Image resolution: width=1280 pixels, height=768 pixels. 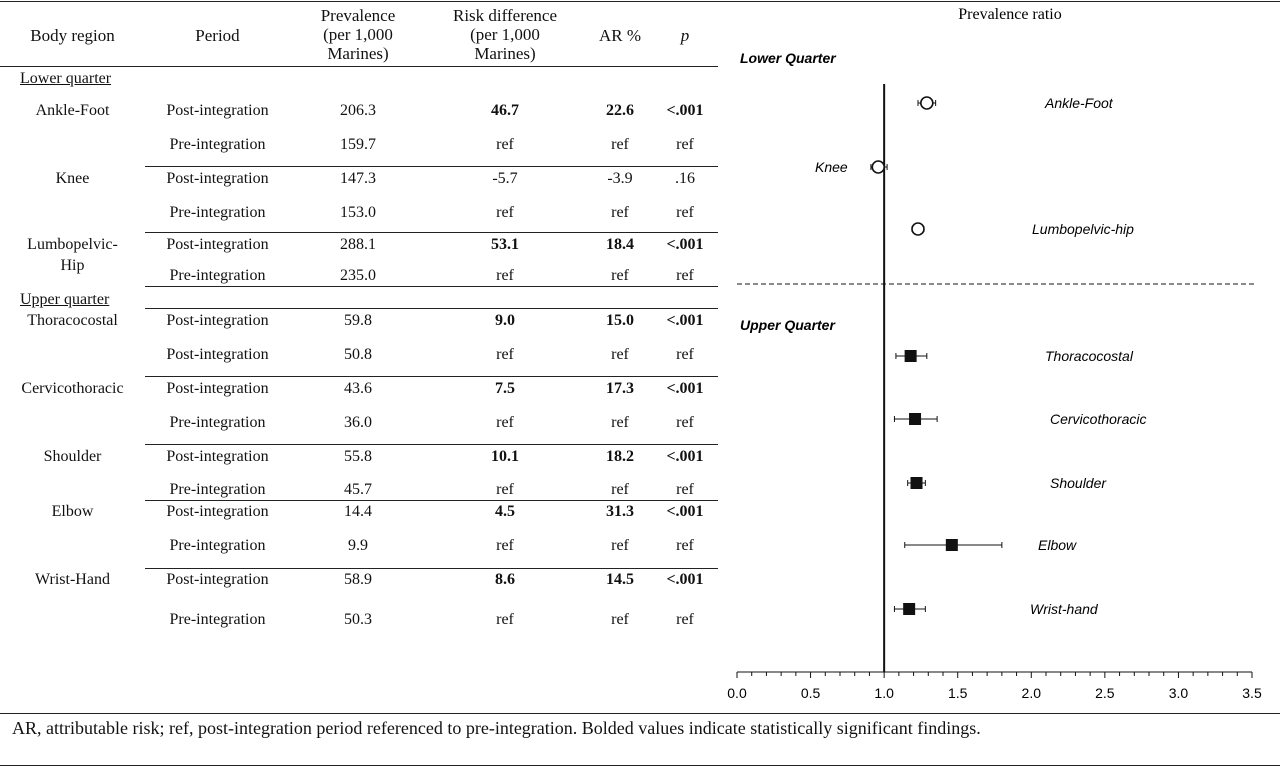 What do you see at coordinates (737, 693) in the screenshot?
I see `x-tick-label: 0.0` at bounding box center [737, 693].